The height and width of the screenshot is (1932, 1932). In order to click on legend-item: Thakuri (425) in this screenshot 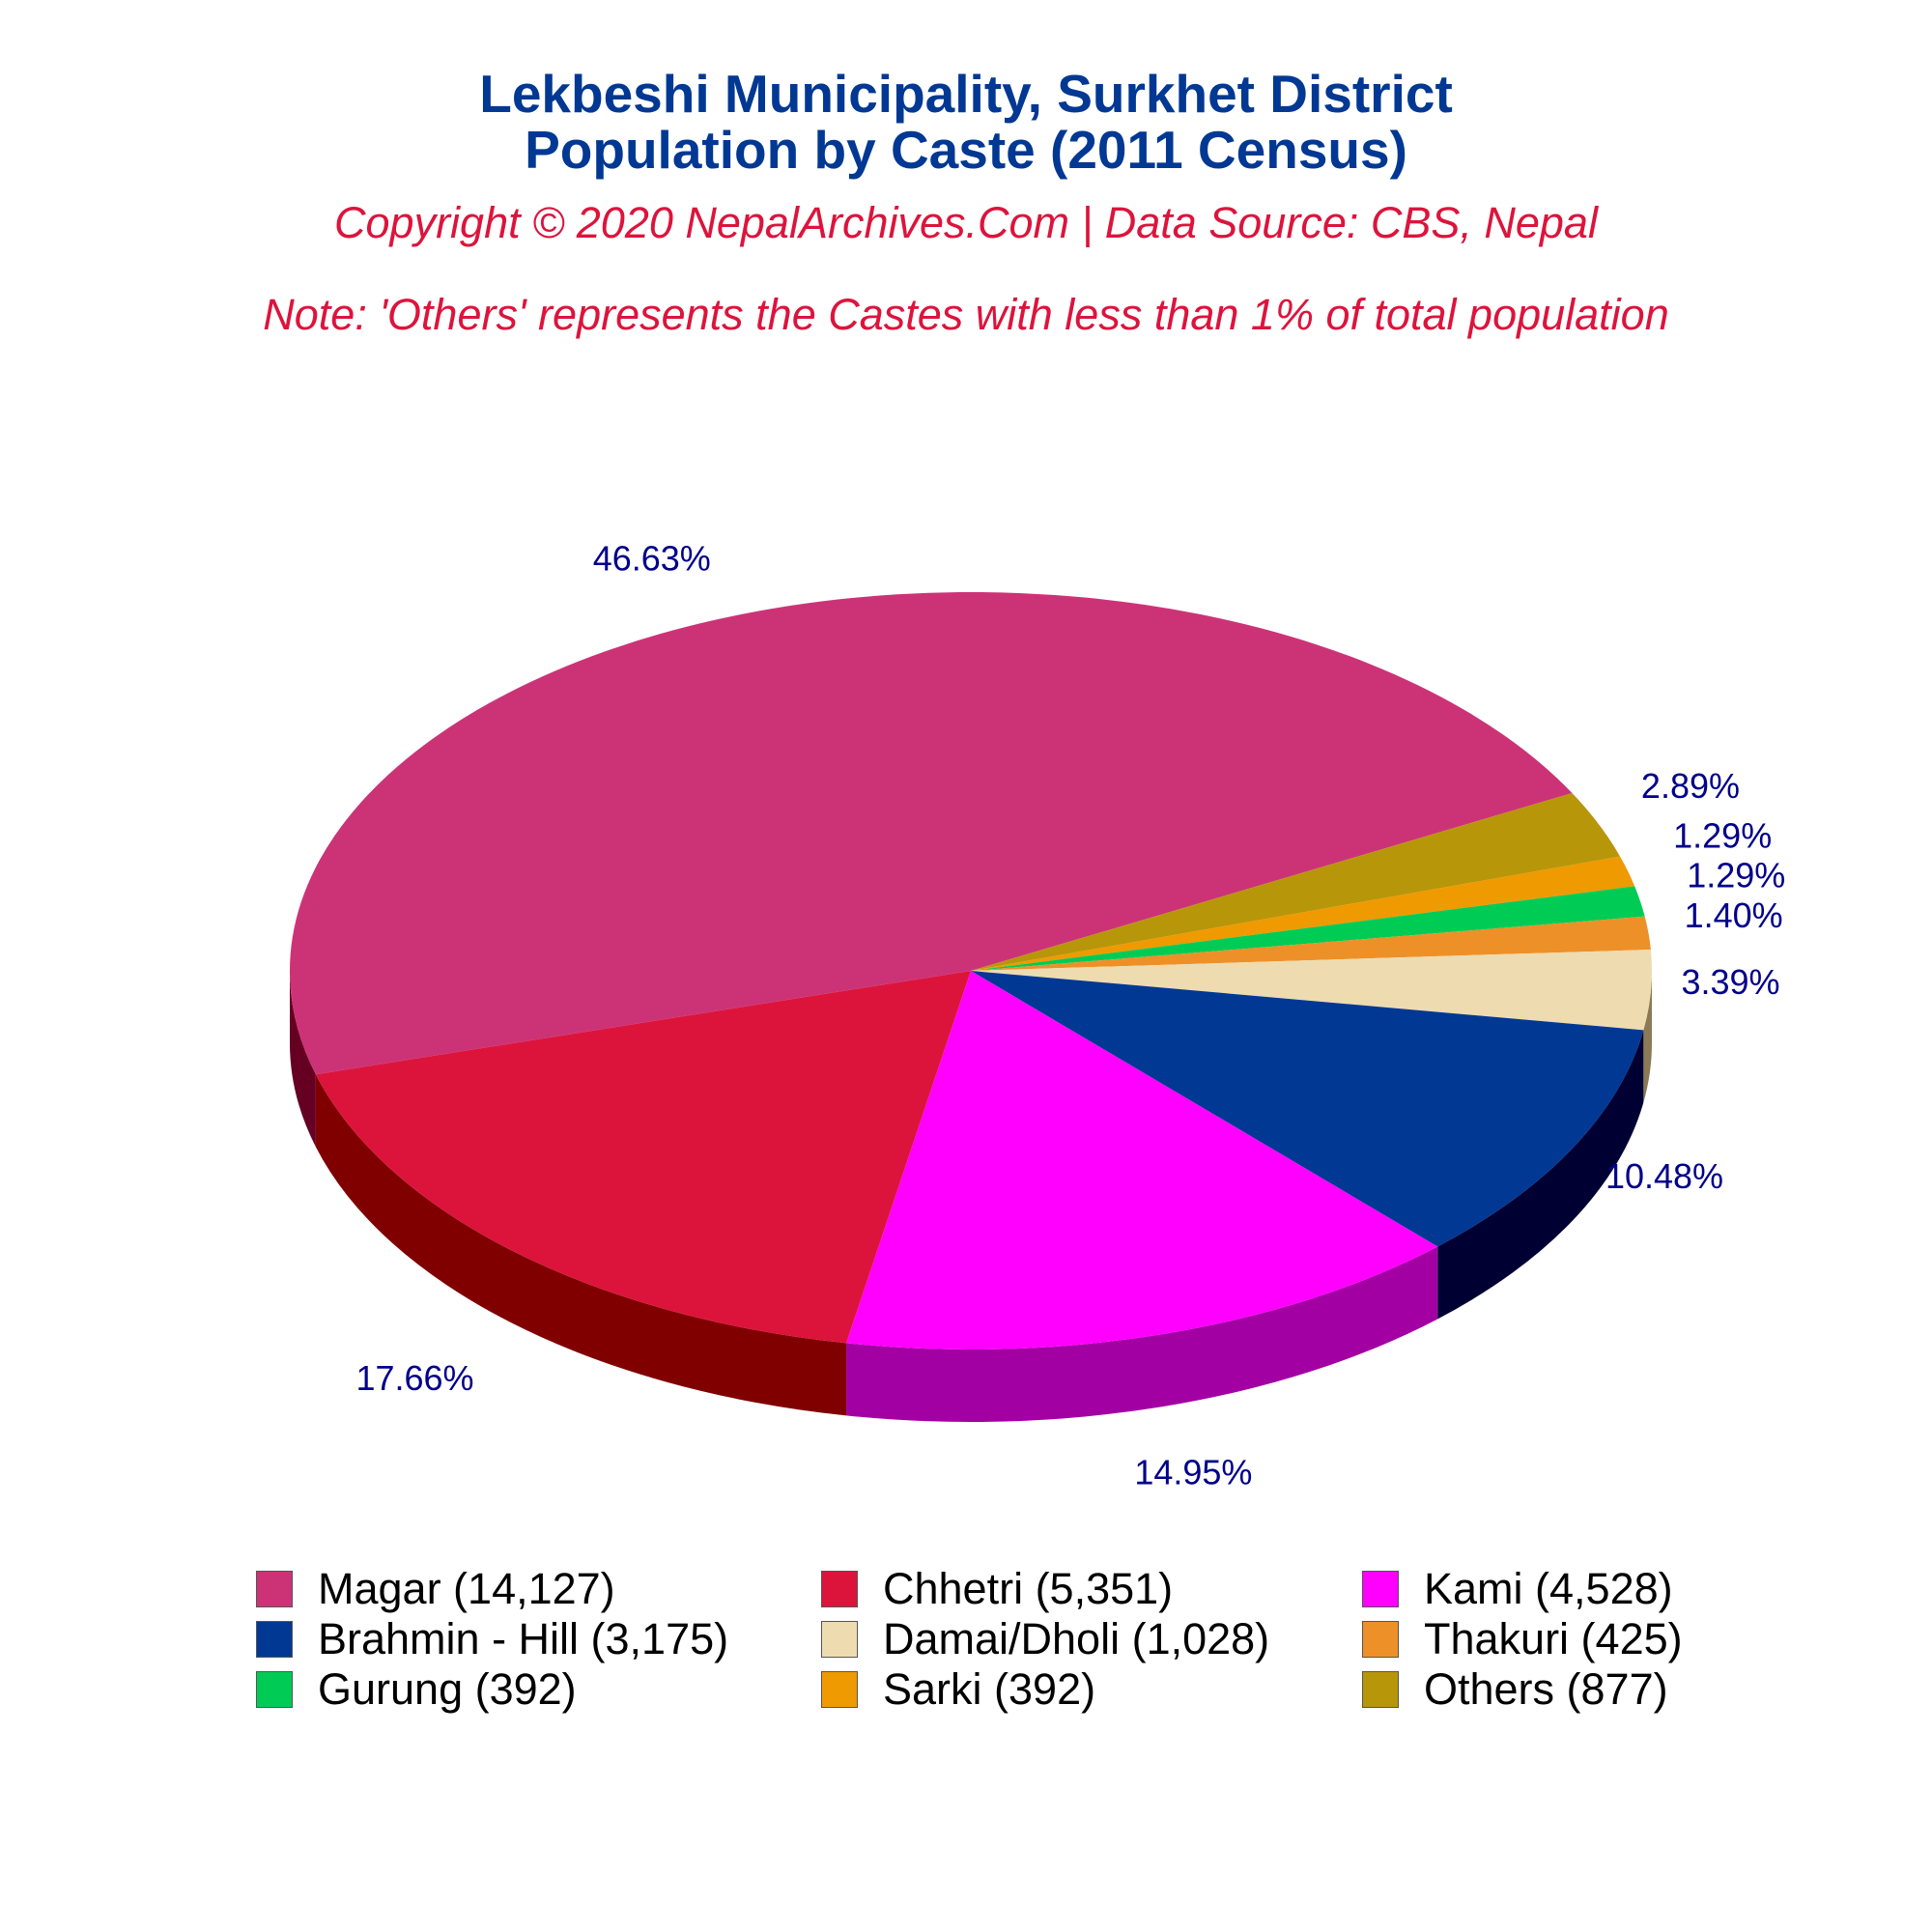, I will do `click(1522, 1638)`.